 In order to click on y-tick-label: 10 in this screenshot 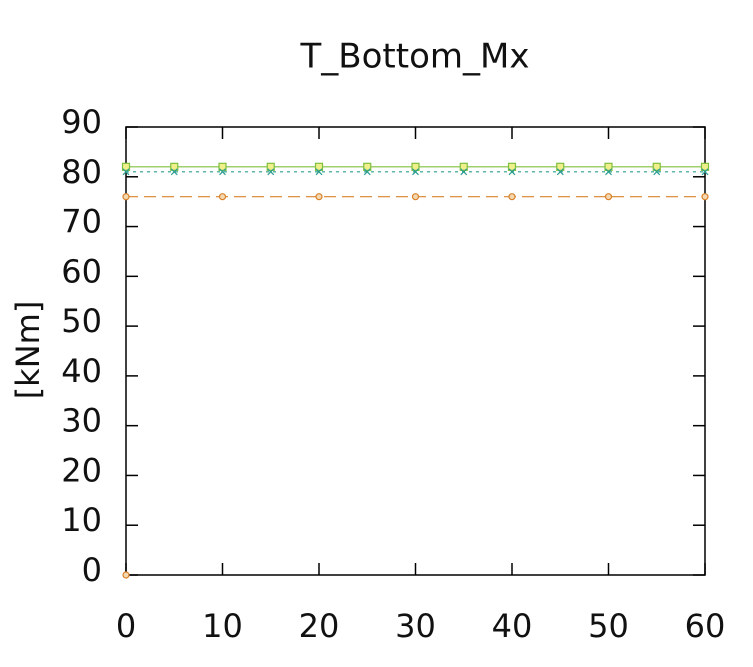, I will do `click(81, 520)`.